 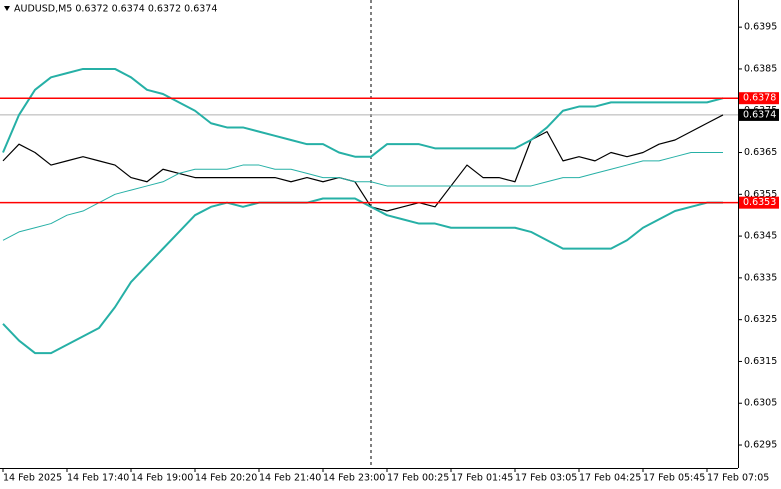 I want to click on x-tick-label: 14 Feb 20:20, so click(x=226, y=478).